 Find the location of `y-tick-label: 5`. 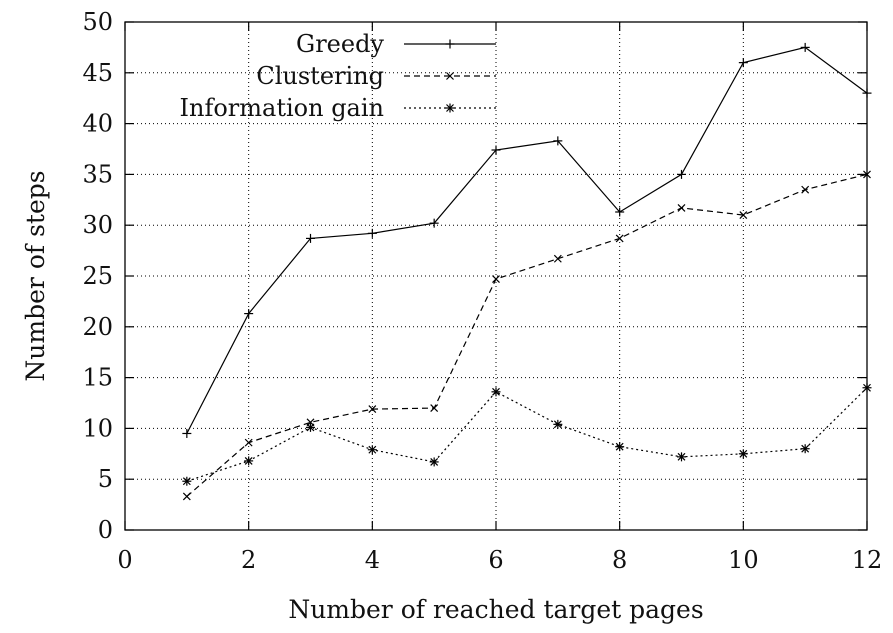

y-tick-label: 5 is located at coordinates (105, 479).